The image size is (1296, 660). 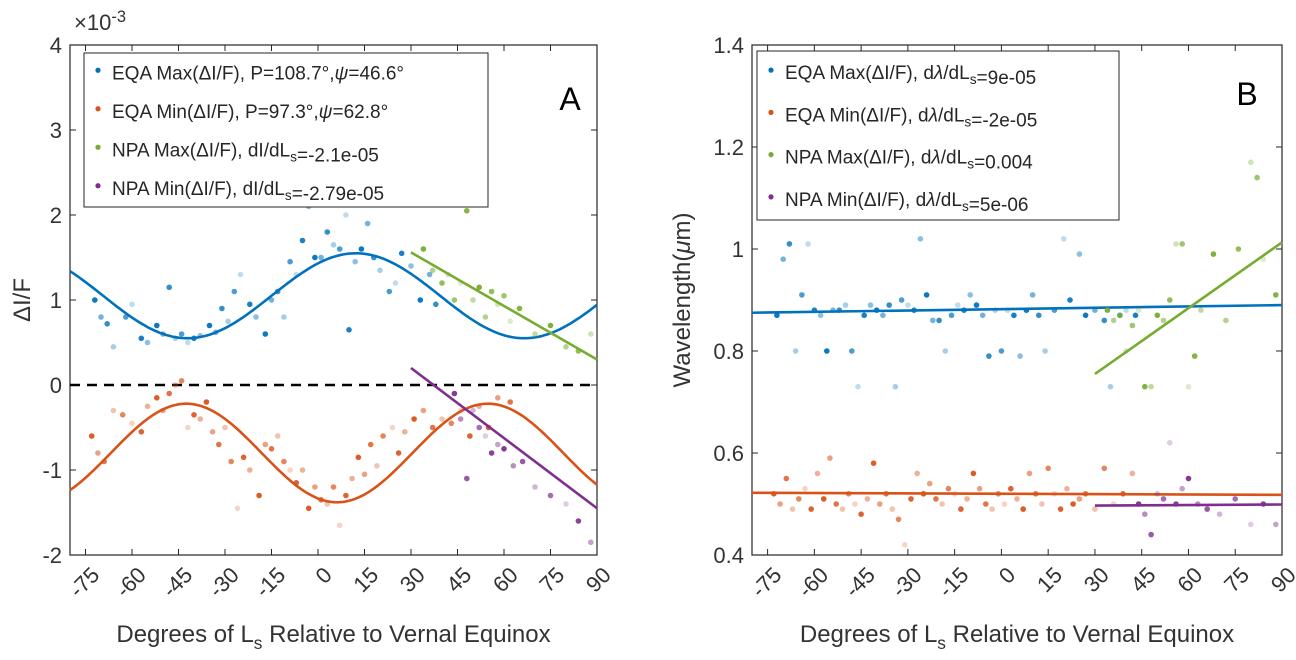 I want to click on y-tick-label: 1, so click(x=738, y=249).